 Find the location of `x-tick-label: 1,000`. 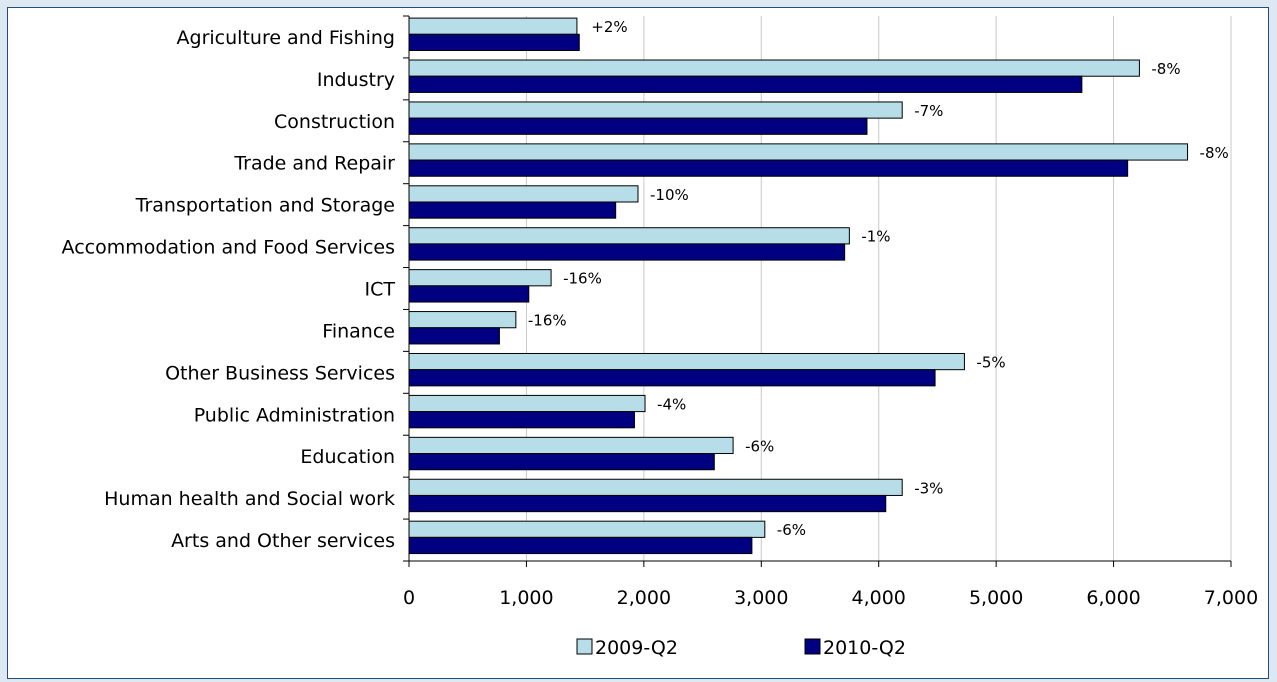

x-tick-label: 1,000 is located at coordinates (526, 598).